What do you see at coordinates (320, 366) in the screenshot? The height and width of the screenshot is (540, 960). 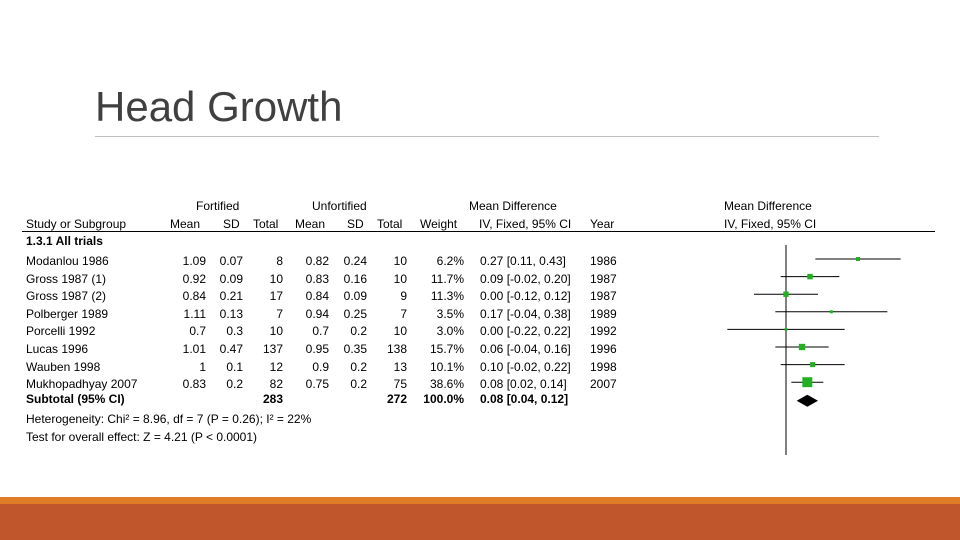 I see `row-u-mean: 0.9` at bounding box center [320, 366].